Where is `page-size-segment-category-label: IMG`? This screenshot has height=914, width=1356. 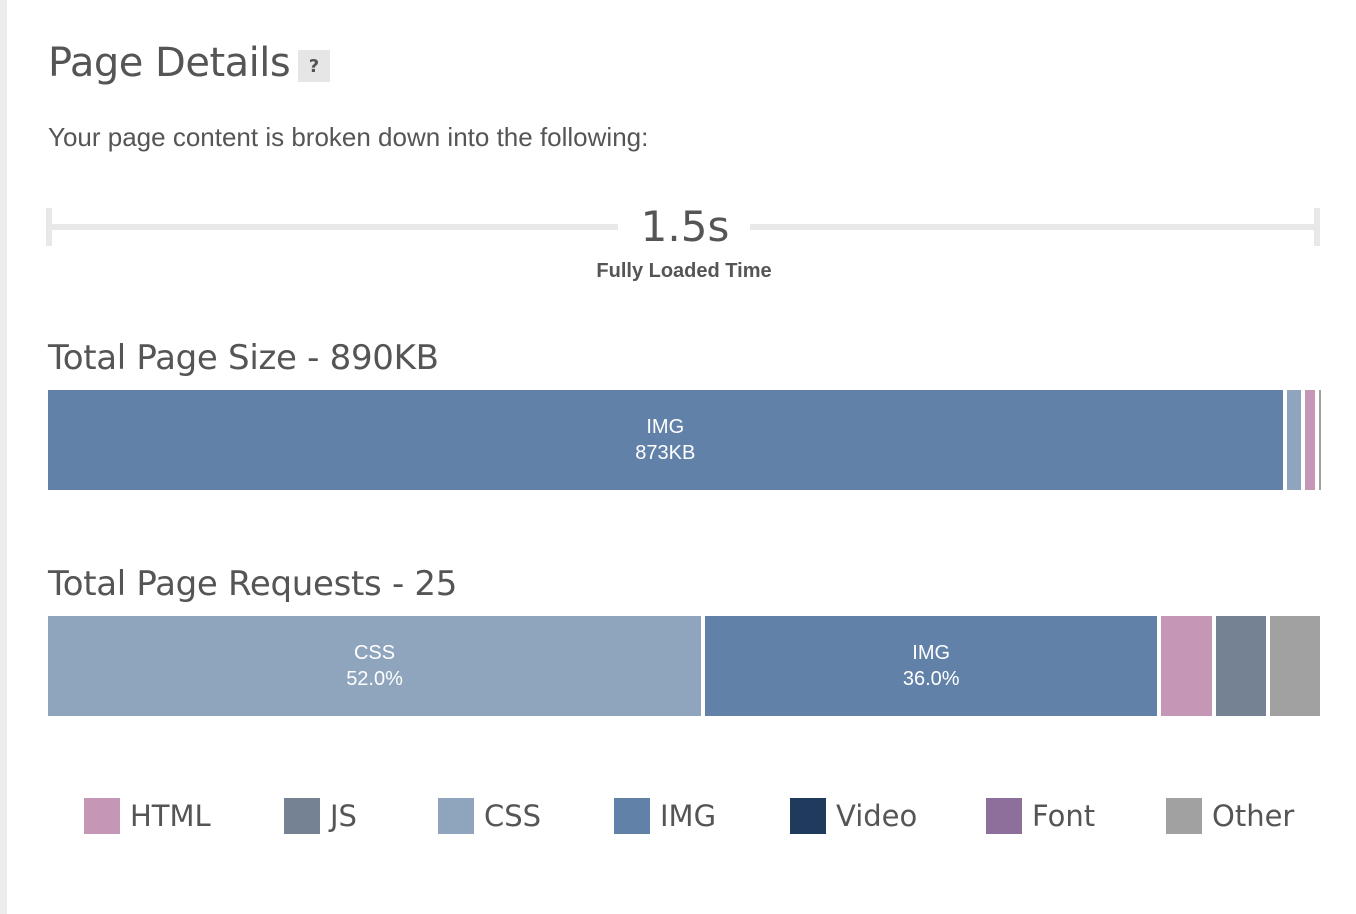
page-size-segment-category-label: IMG is located at coordinates (665, 427).